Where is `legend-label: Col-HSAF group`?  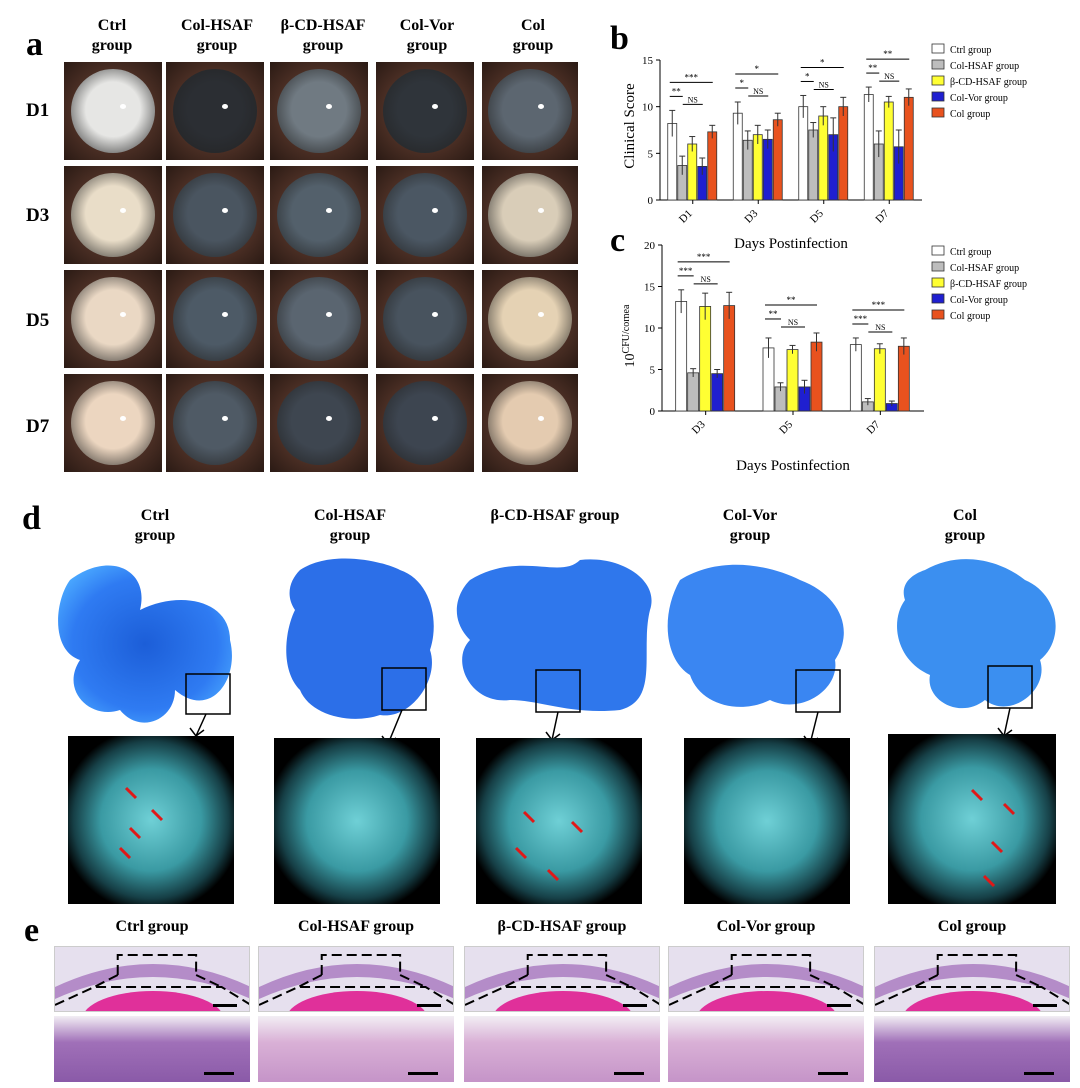
legend-label: Col-HSAF group is located at coordinates (984, 268).